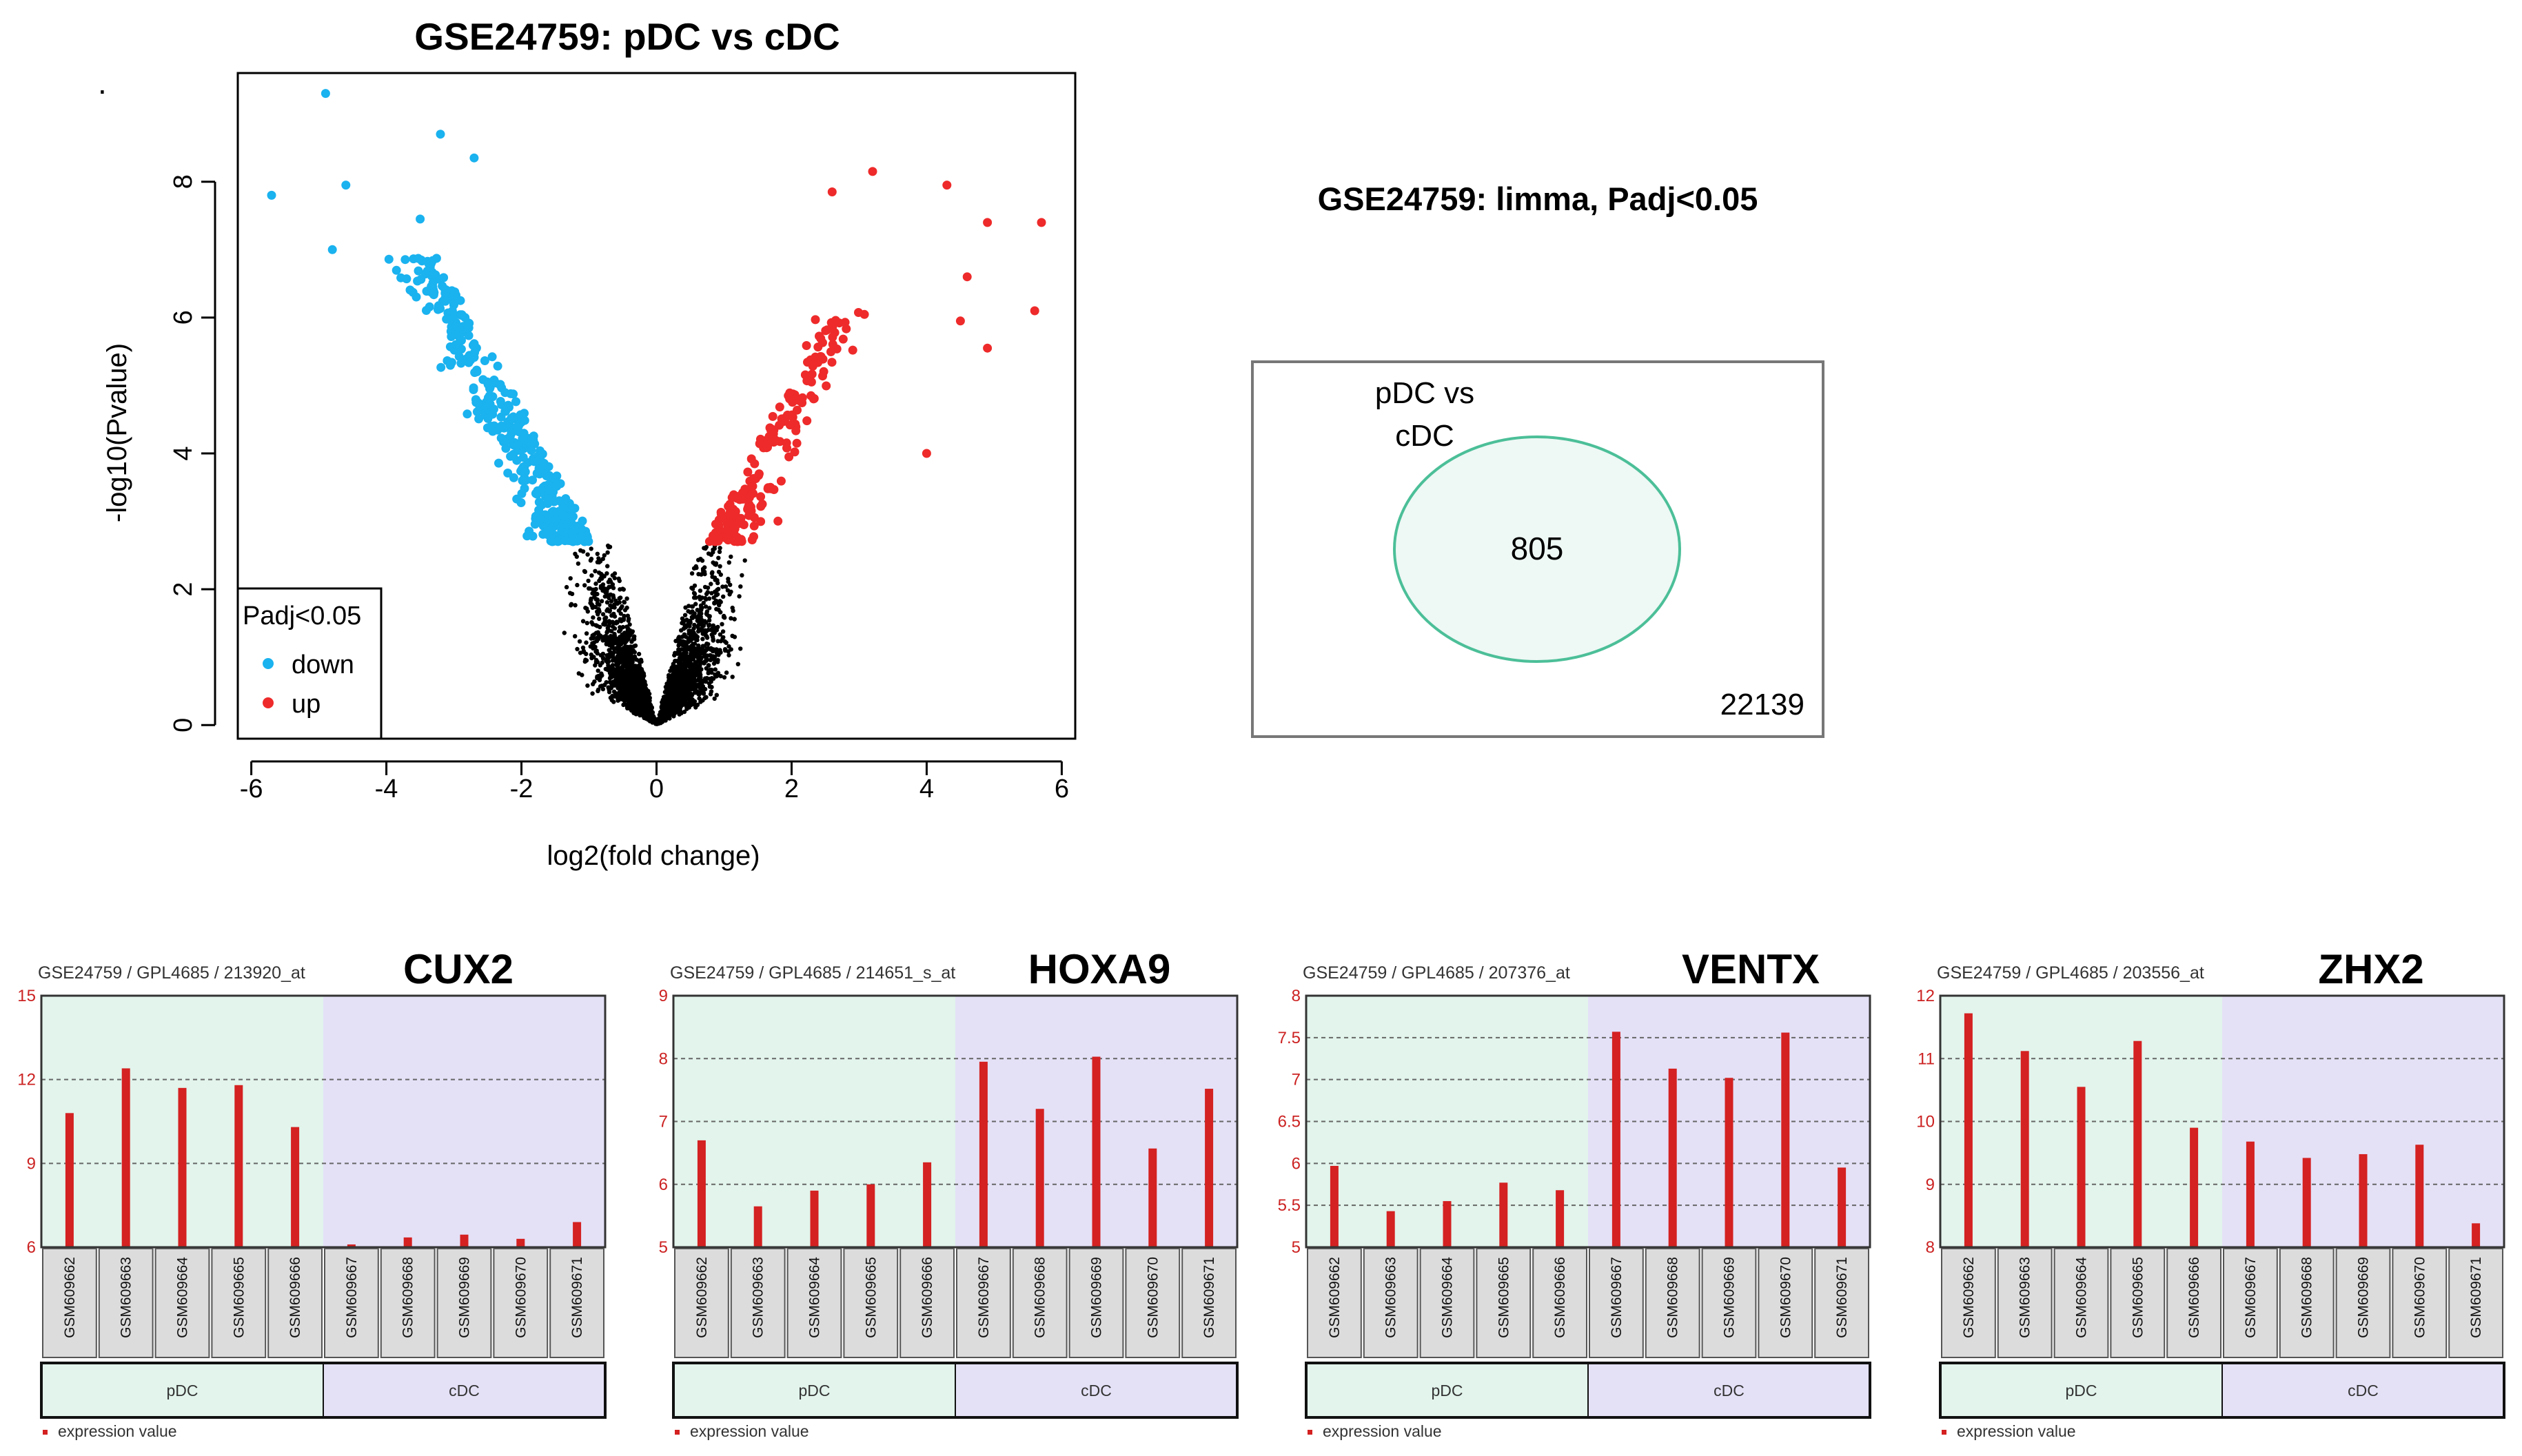 Image resolution: width=2522 pixels, height=1456 pixels. I want to click on volcano-y-tick-label: 8, so click(184, 181).